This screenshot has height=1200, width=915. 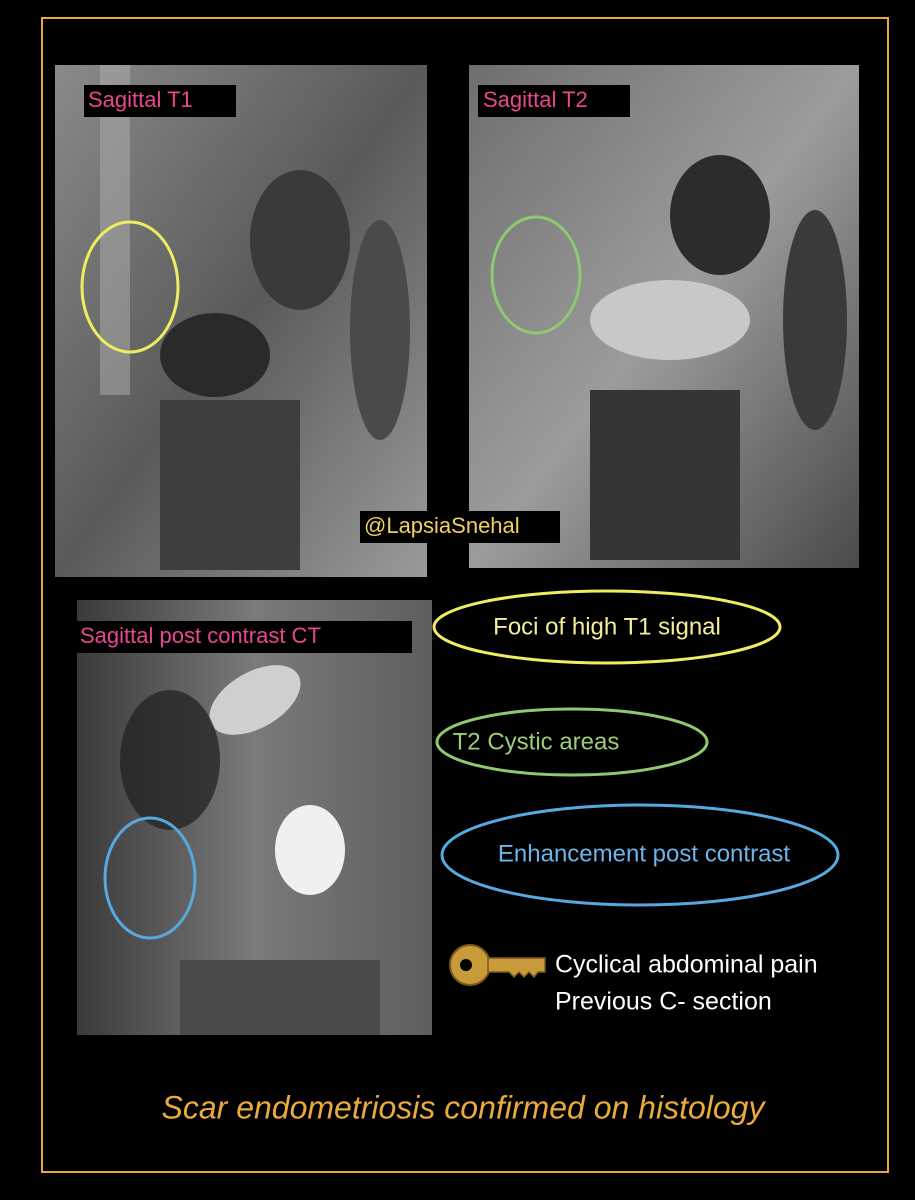 I want to click on ct-image, so click(x=254, y=817).